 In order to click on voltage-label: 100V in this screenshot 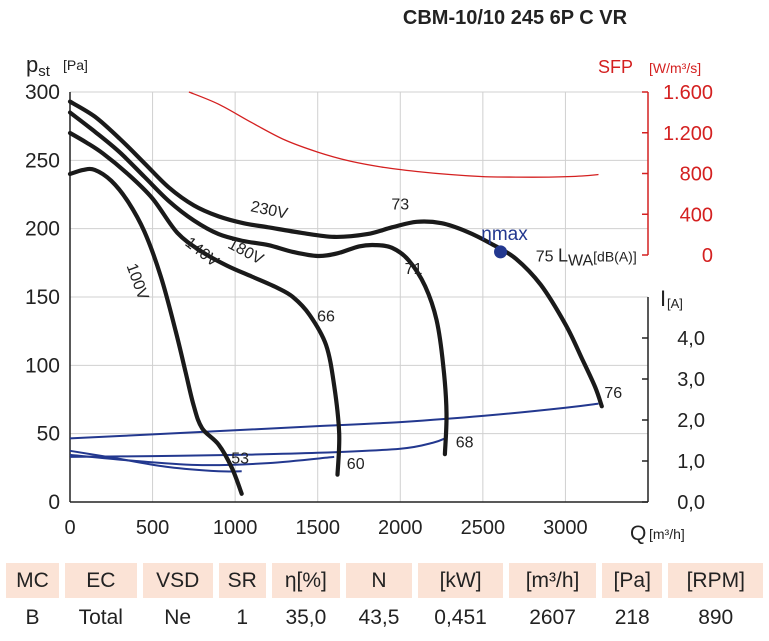, I will do `click(137, 281)`.